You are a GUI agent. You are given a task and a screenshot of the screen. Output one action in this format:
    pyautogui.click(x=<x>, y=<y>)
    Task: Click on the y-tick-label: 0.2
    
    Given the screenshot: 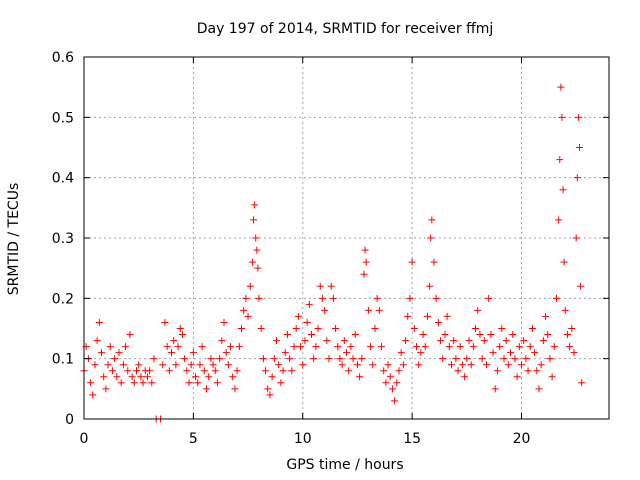 What is the action you would take?
    pyautogui.click(x=63, y=299)
    